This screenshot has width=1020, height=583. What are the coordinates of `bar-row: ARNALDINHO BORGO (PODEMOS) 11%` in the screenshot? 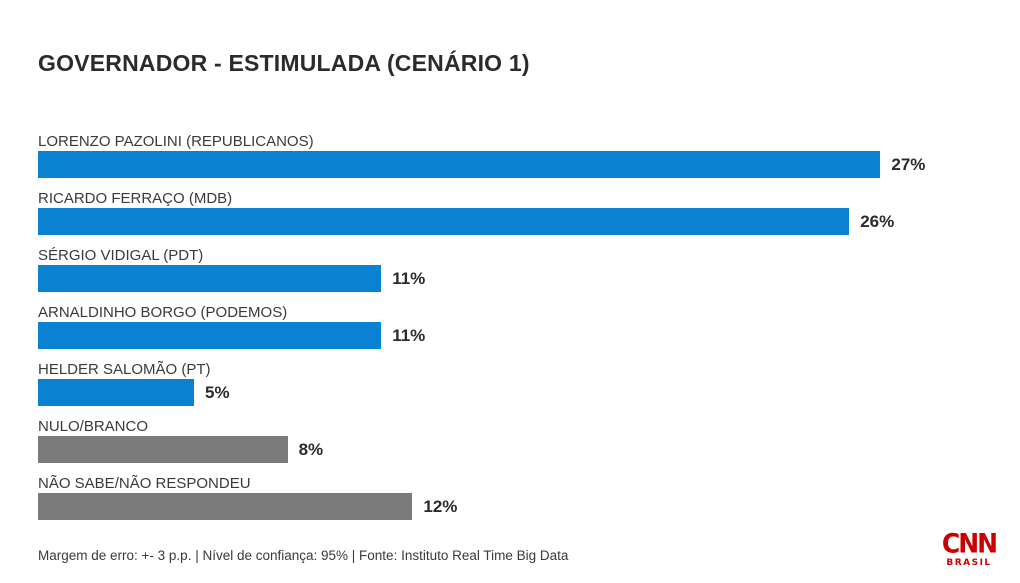 It's located at (510, 331).